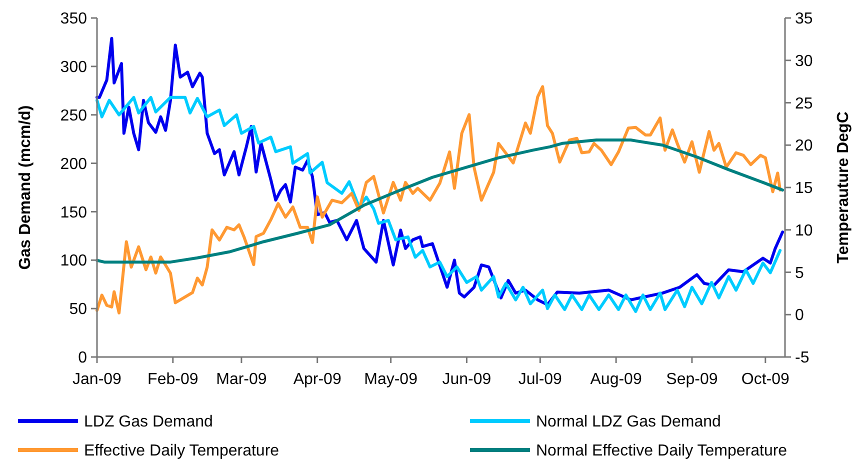  I want to click on y-tick-label: 0, so click(83, 358).